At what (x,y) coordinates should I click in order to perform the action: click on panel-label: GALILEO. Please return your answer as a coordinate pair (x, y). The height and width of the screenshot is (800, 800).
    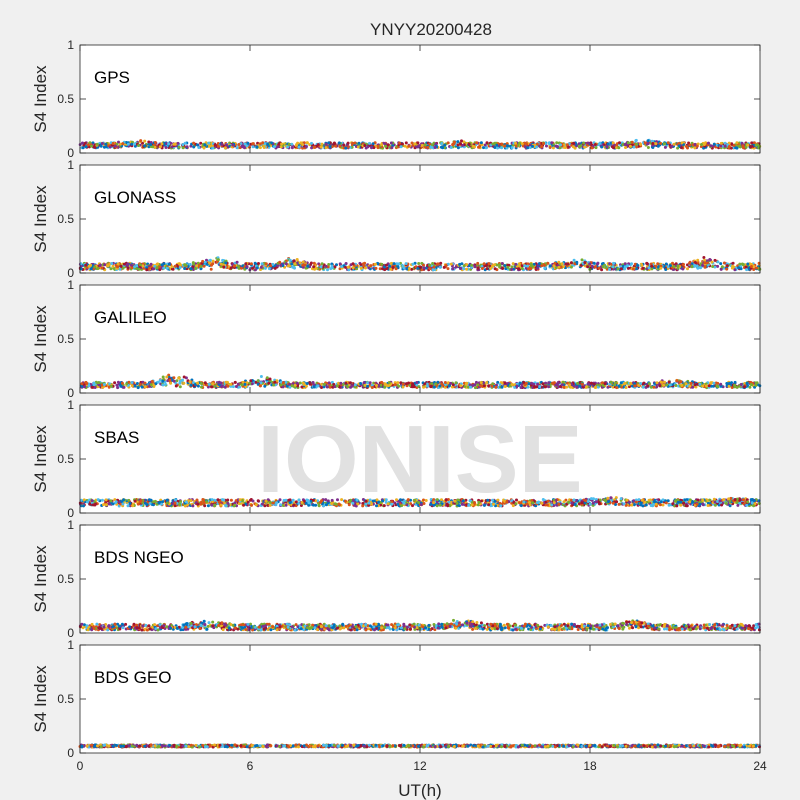
    Looking at the image, I should click on (130, 317).